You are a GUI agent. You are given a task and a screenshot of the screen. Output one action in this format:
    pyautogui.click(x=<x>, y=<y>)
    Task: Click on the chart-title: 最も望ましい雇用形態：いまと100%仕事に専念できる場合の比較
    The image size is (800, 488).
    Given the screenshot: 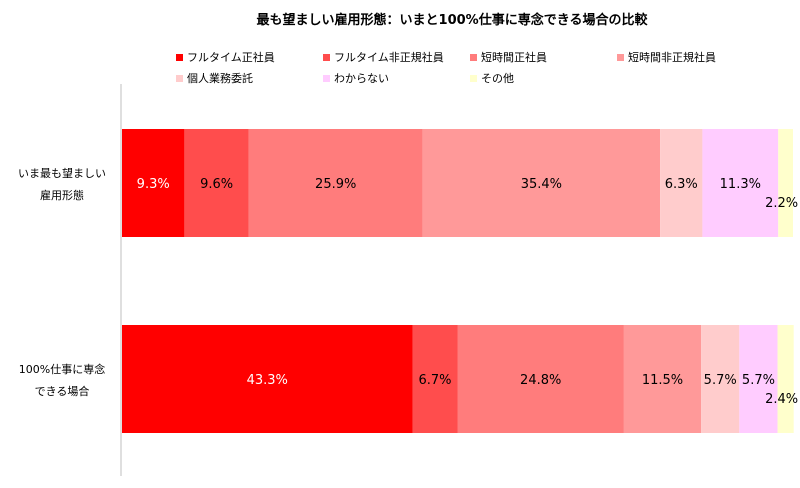 What is the action you would take?
    pyautogui.click(x=453, y=20)
    